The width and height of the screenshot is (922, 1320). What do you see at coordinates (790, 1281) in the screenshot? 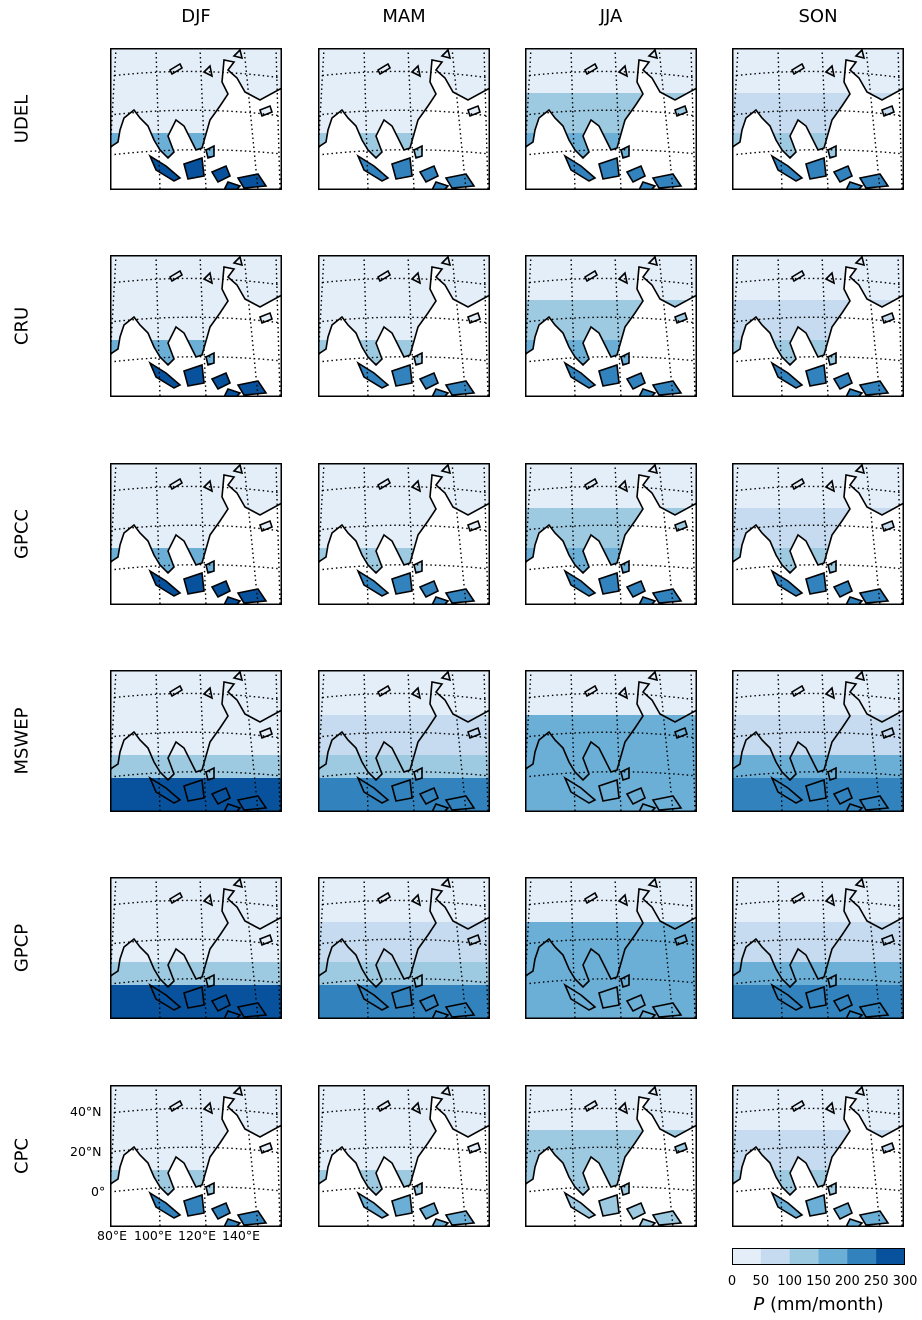
I see `colorbar-tick-label: 100` at bounding box center [790, 1281].